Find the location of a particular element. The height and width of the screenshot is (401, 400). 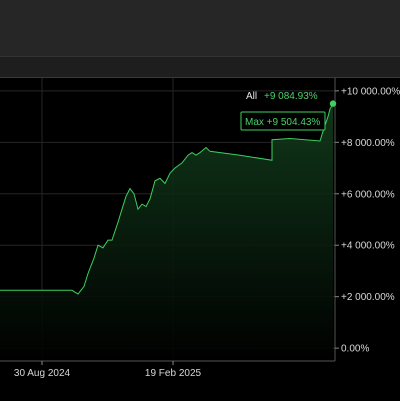

y-tick-label: +8 000.00% is located at coordinates (368, 143).